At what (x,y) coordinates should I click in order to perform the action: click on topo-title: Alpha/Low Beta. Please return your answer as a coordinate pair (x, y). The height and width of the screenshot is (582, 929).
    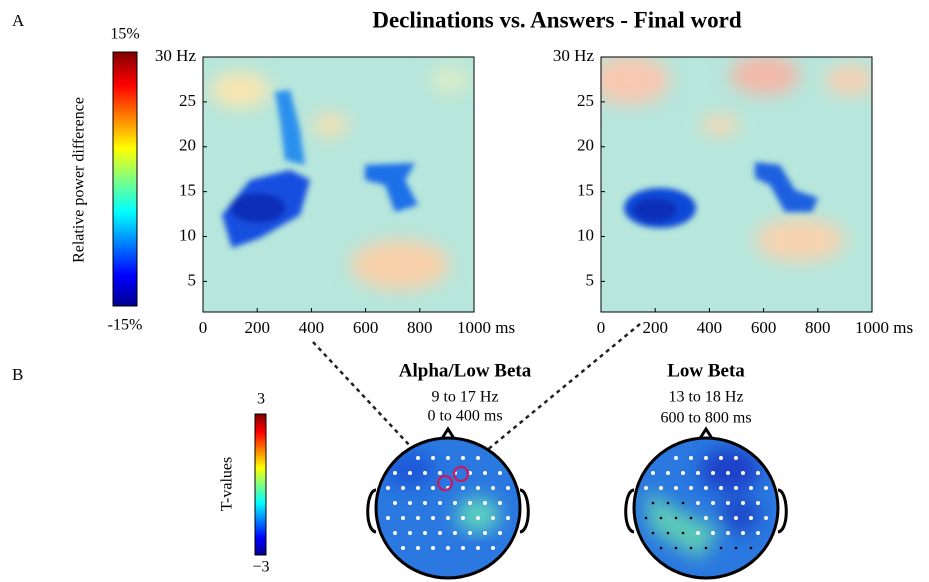
    Looking at the image, I should click on (465, 370).